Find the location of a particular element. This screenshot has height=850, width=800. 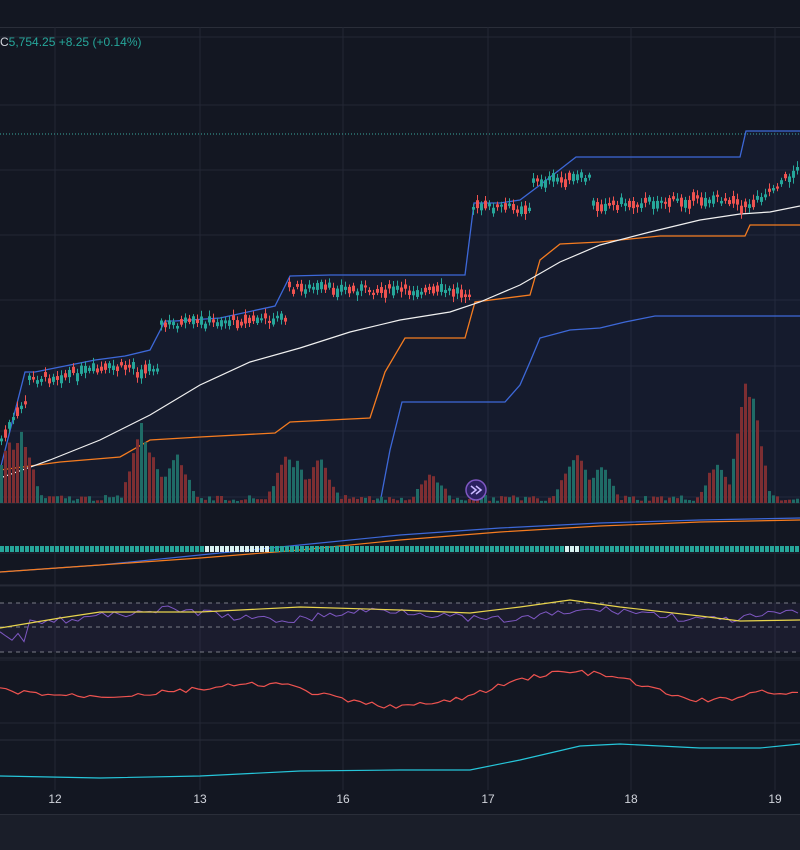

legend-change: +8.25 is located at coordinates (74, 42).